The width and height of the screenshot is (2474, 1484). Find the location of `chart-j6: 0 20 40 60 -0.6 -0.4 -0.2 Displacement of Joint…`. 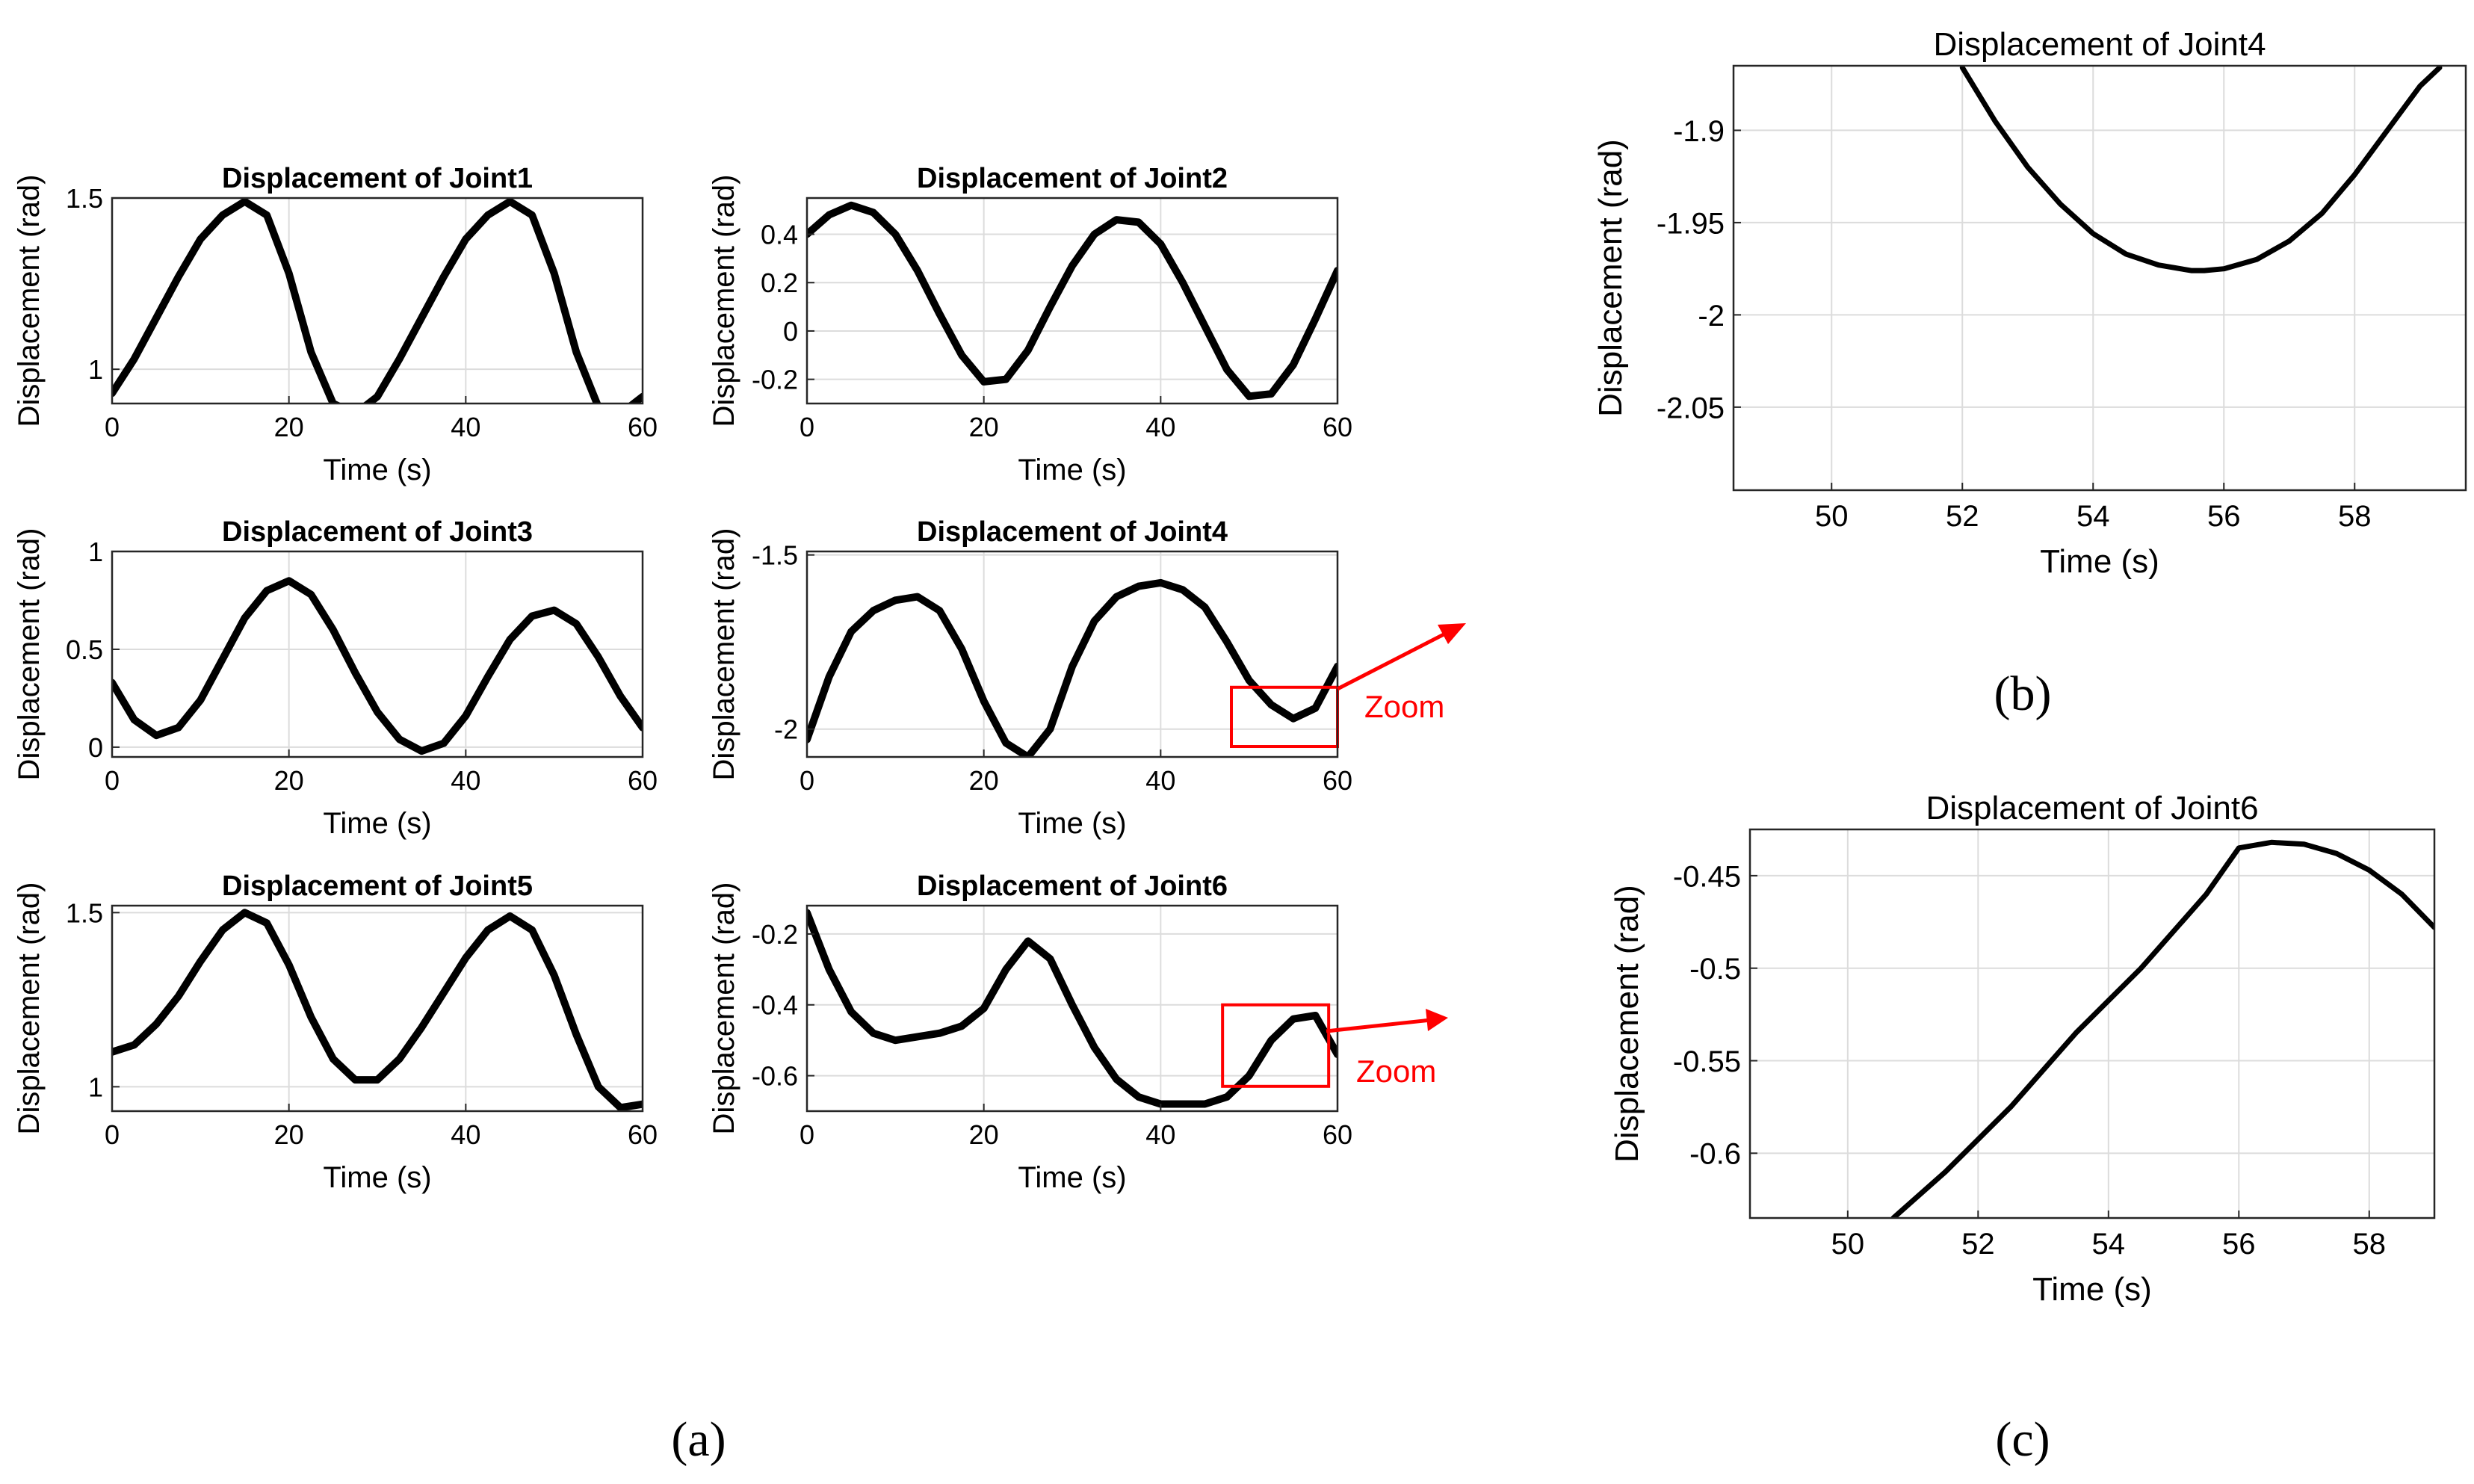

chart-j6: 0 20 40 60 -0.6 -0.4 -0.2 Displacement of Joint… is located at coordinates (1030, 1033).